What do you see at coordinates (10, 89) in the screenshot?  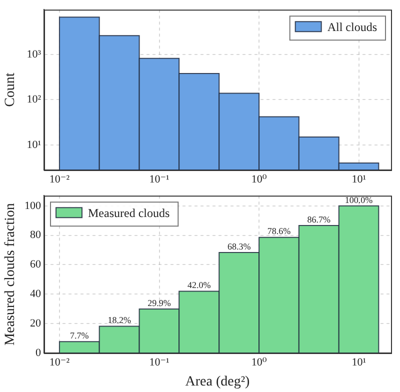 I see `y-axis-title: Count` at bounding box center [10, 89].